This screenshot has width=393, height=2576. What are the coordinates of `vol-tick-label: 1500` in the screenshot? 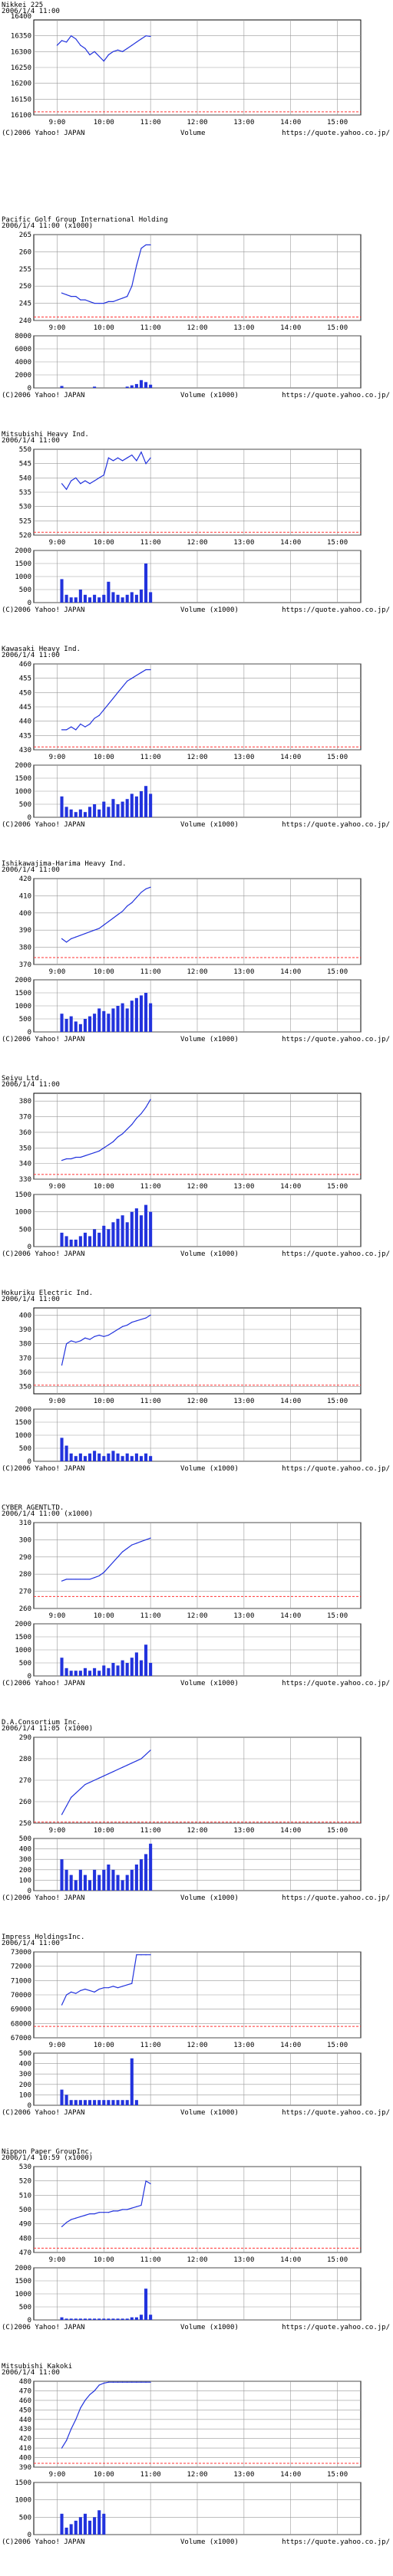 It's located at (23, 564).